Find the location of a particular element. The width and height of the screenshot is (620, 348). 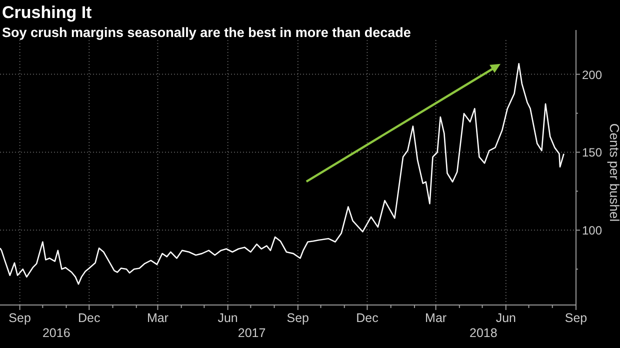

y-tick-label: 150 is located at coordinates (592, 153).